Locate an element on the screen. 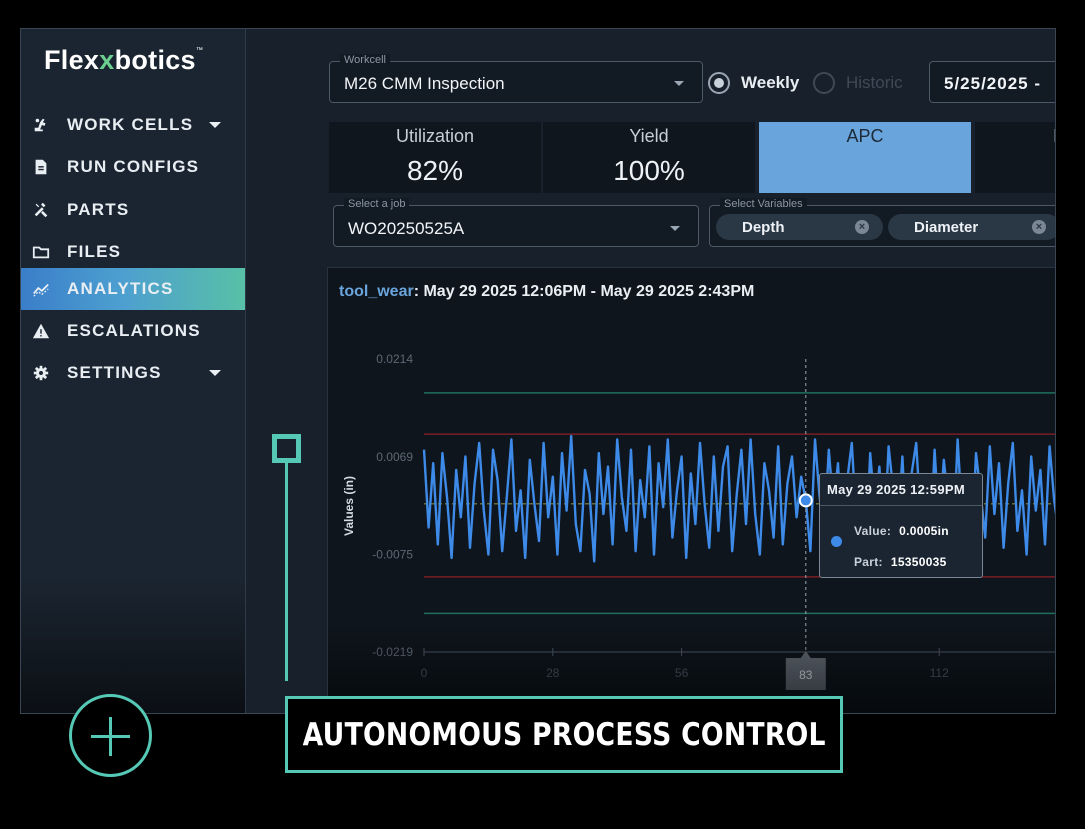 The width and height of the screenshot is (1085, 829). job-value: WO20250525A is located at coordinates (406, 228).